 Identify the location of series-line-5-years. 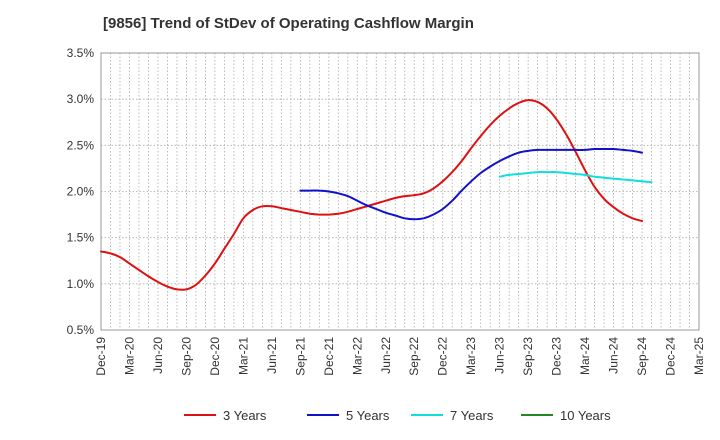
(471, 184).